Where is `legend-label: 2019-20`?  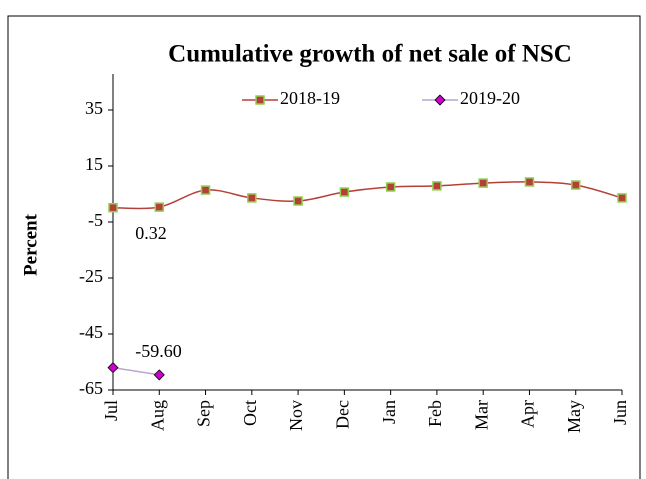
legend-label: 2019-20 is located at coordinates (490, 98).